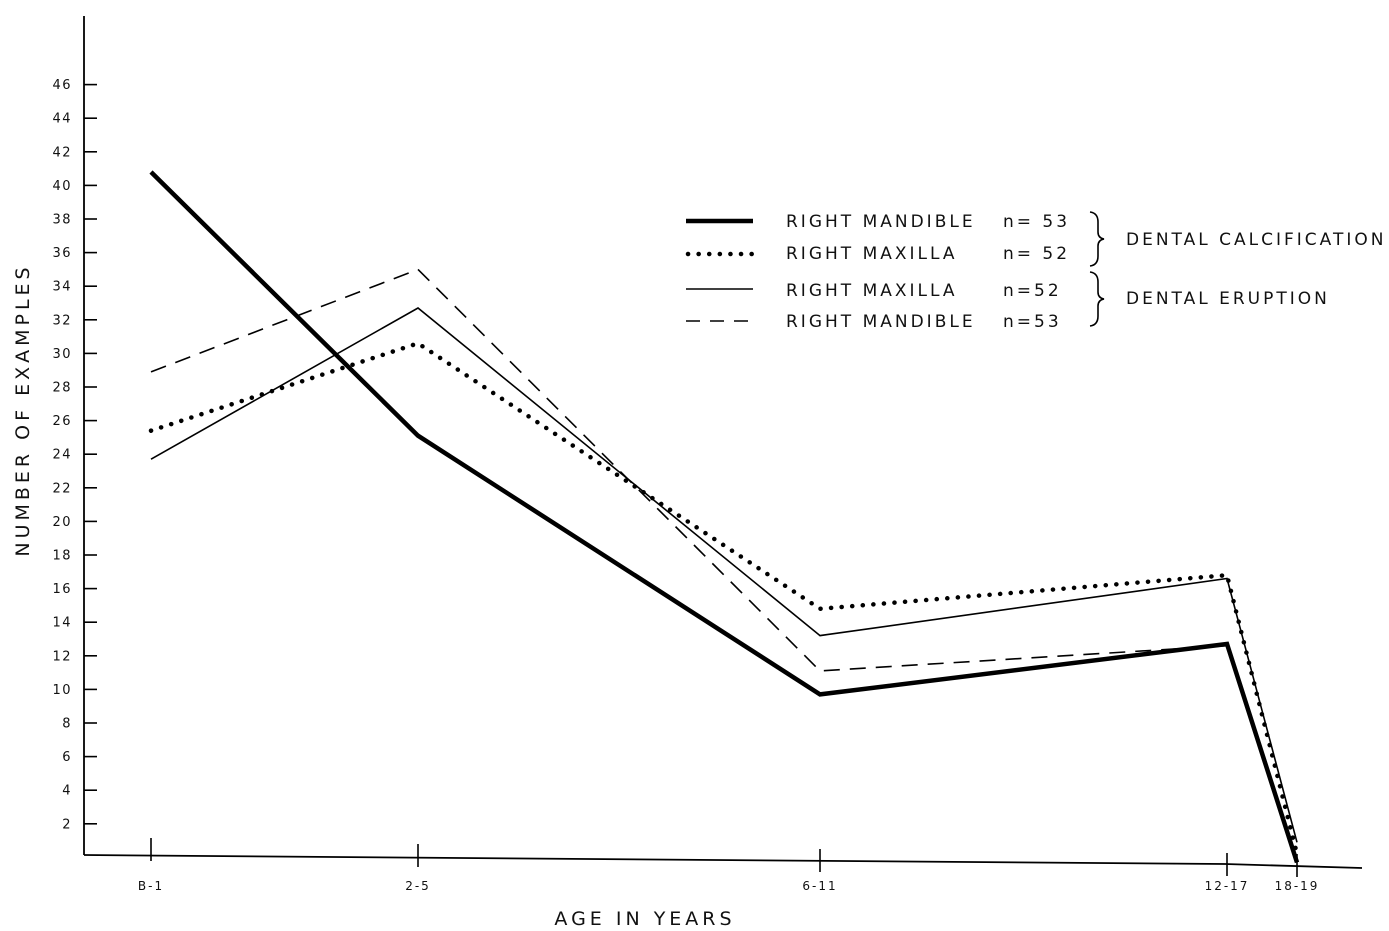 This screenshot has height=931, width=1389. I want to click on y-tick-label: 20, so click(62, 522).